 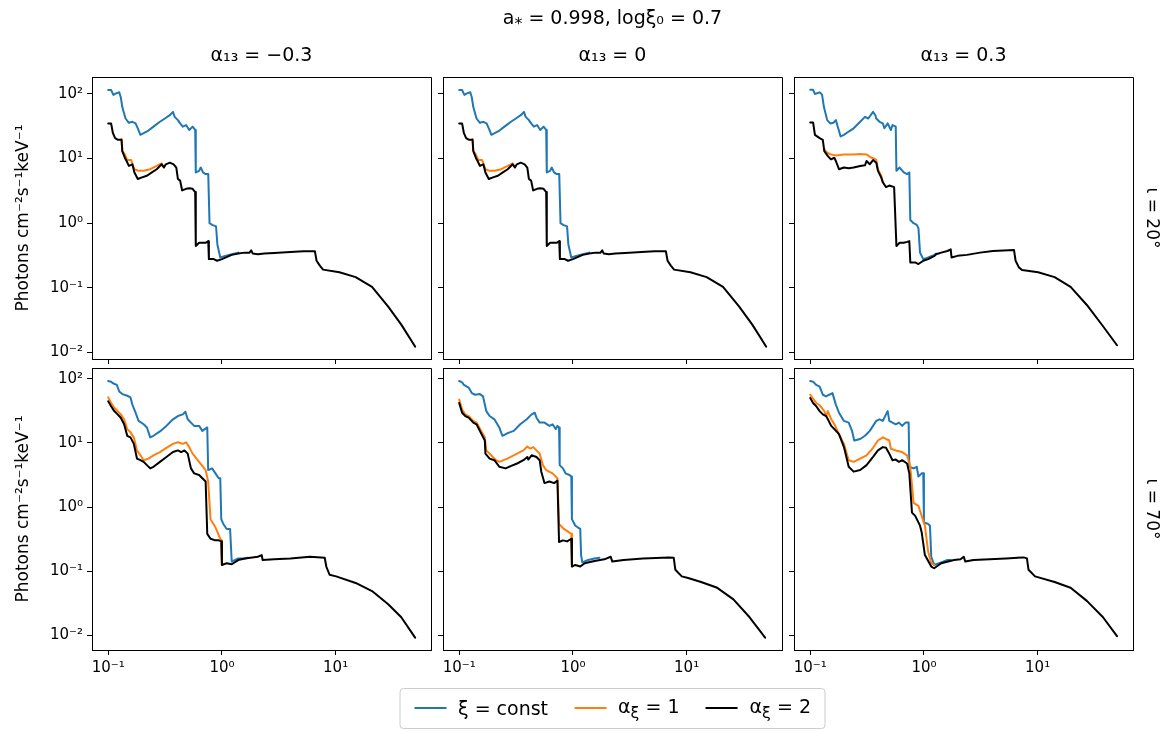 I want to click on legend-label: α$_{ξ}$ = 2, so click(x=780, y=708).